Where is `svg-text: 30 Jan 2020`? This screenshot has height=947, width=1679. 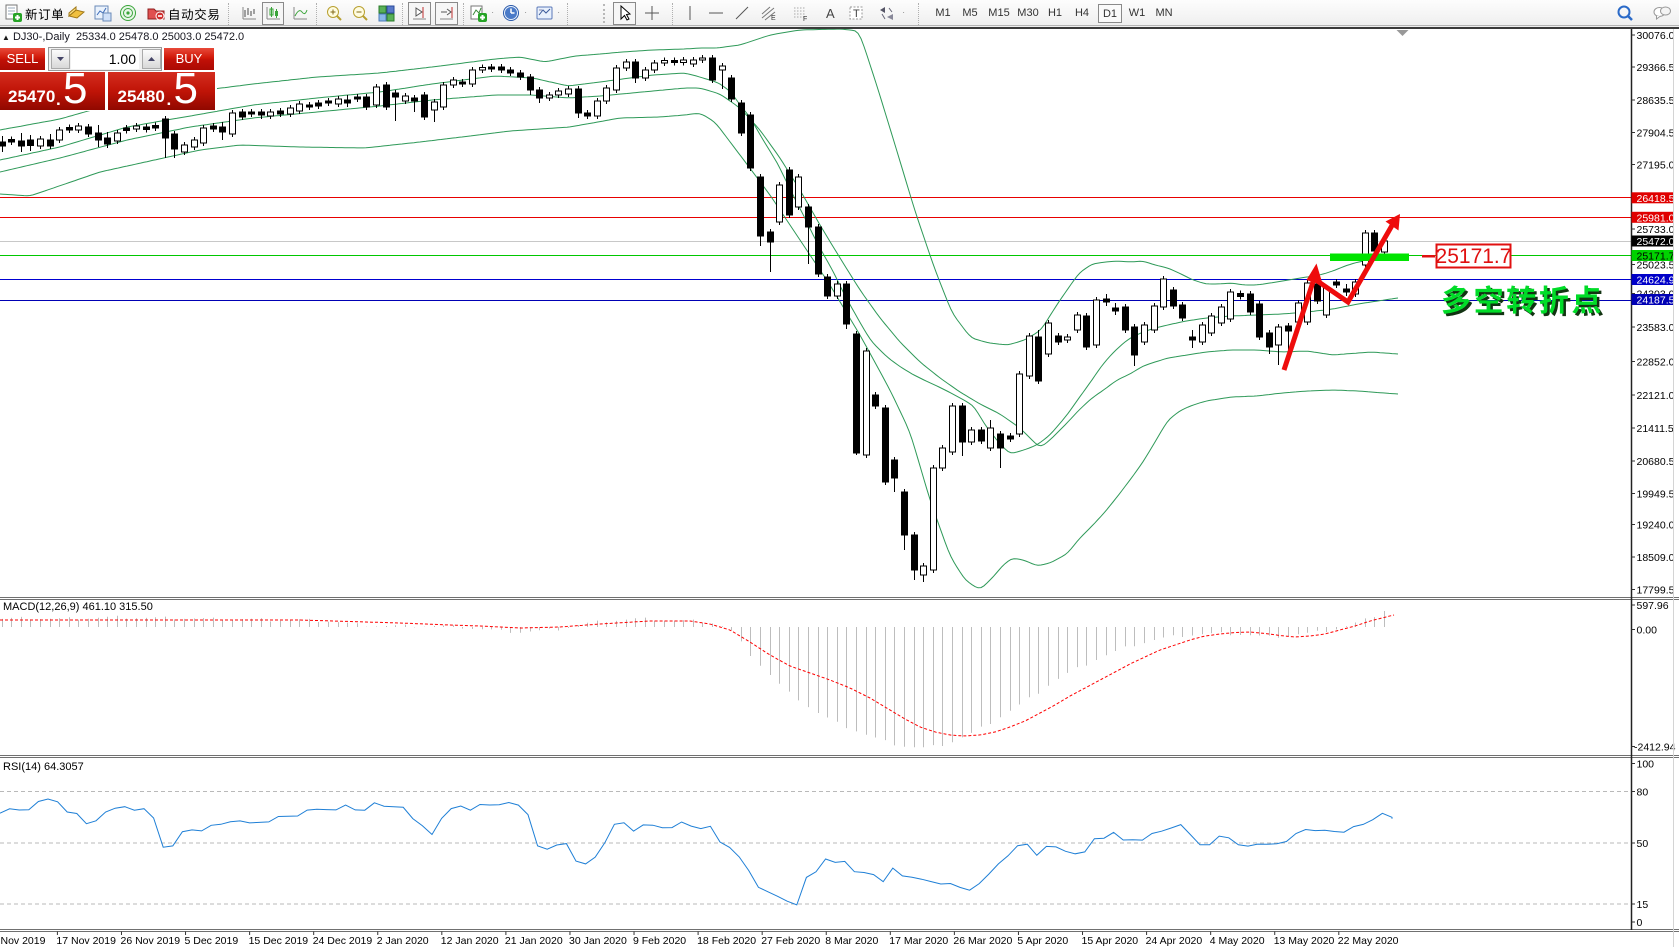
svg-text: 30 Jan 2020 is located at coordinates (598, 941).